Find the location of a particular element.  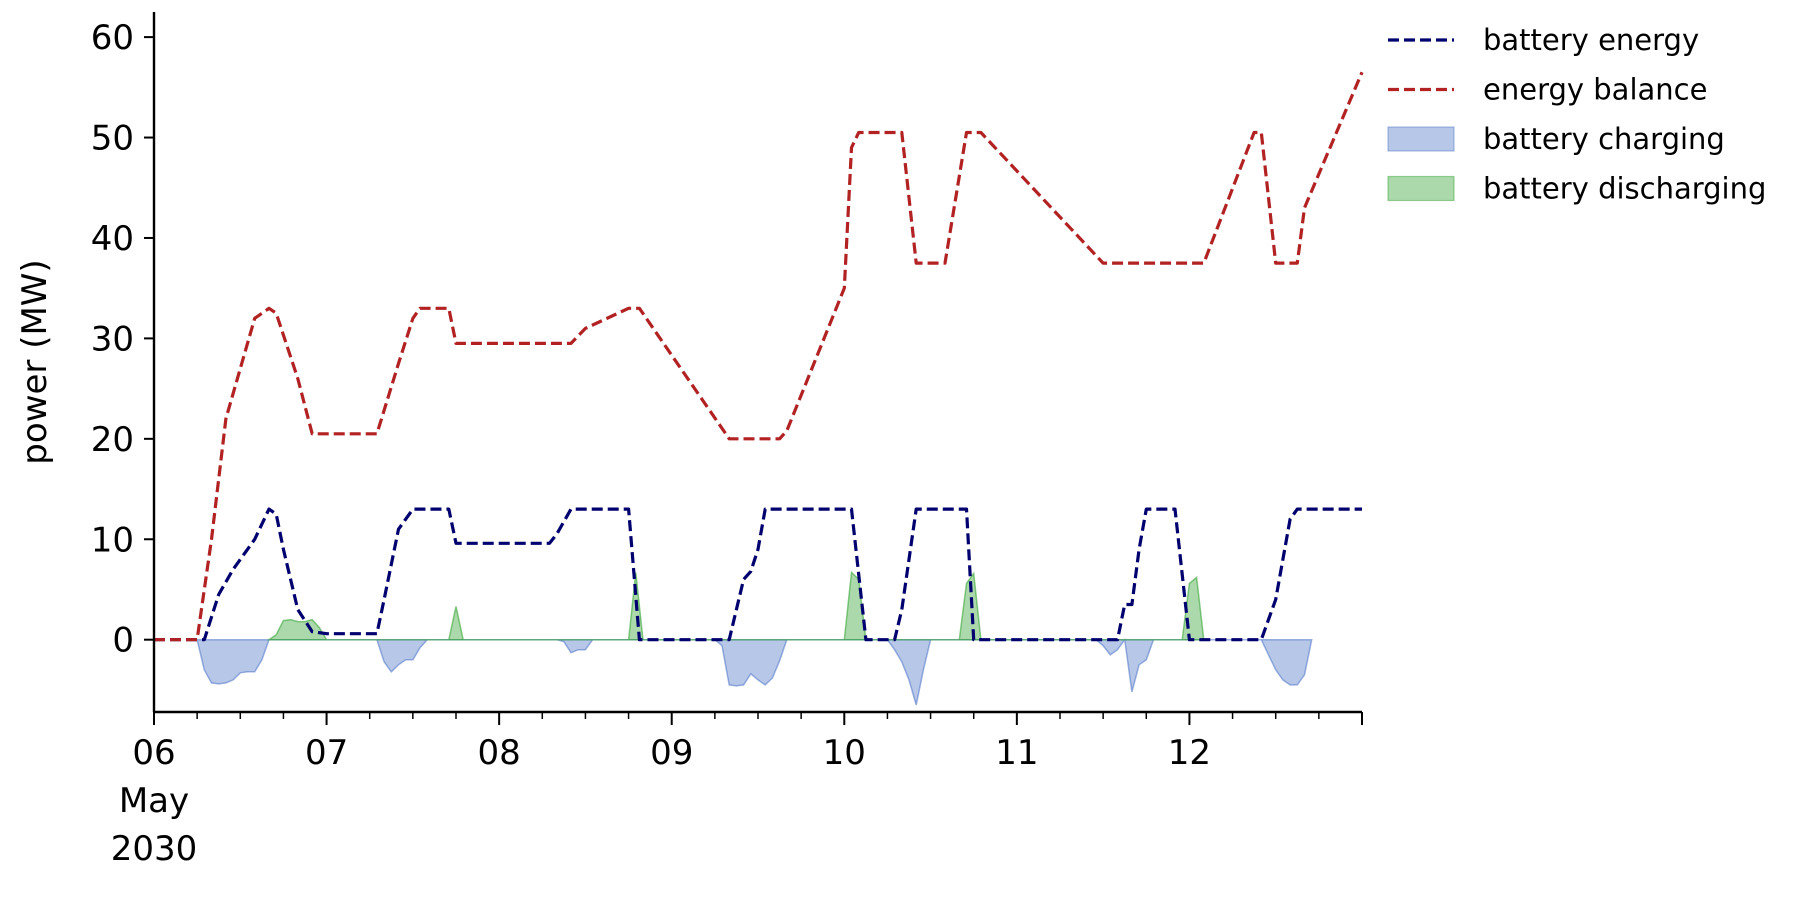

x-tick-label: 12 is located at coordinates (1189, 753).